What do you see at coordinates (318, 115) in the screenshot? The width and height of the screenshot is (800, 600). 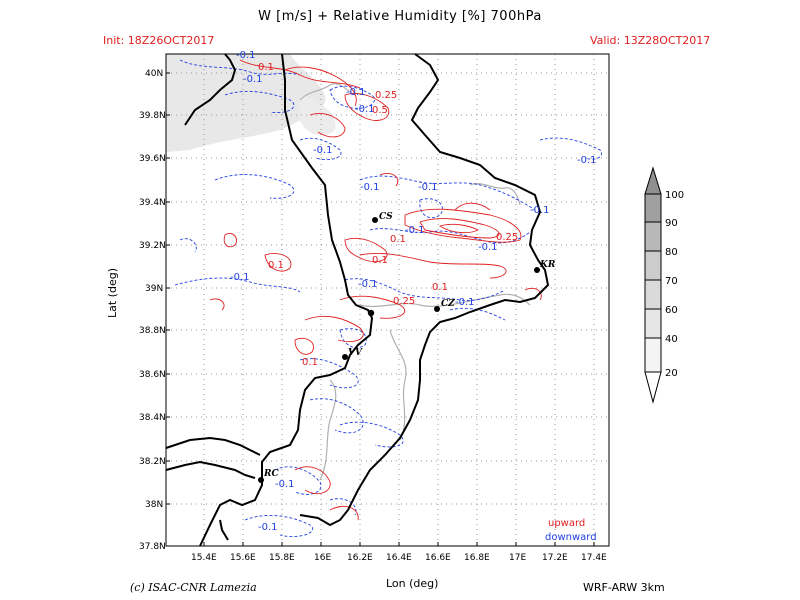 I see `humidity-shading-patch` at bounding box center [318, 115].